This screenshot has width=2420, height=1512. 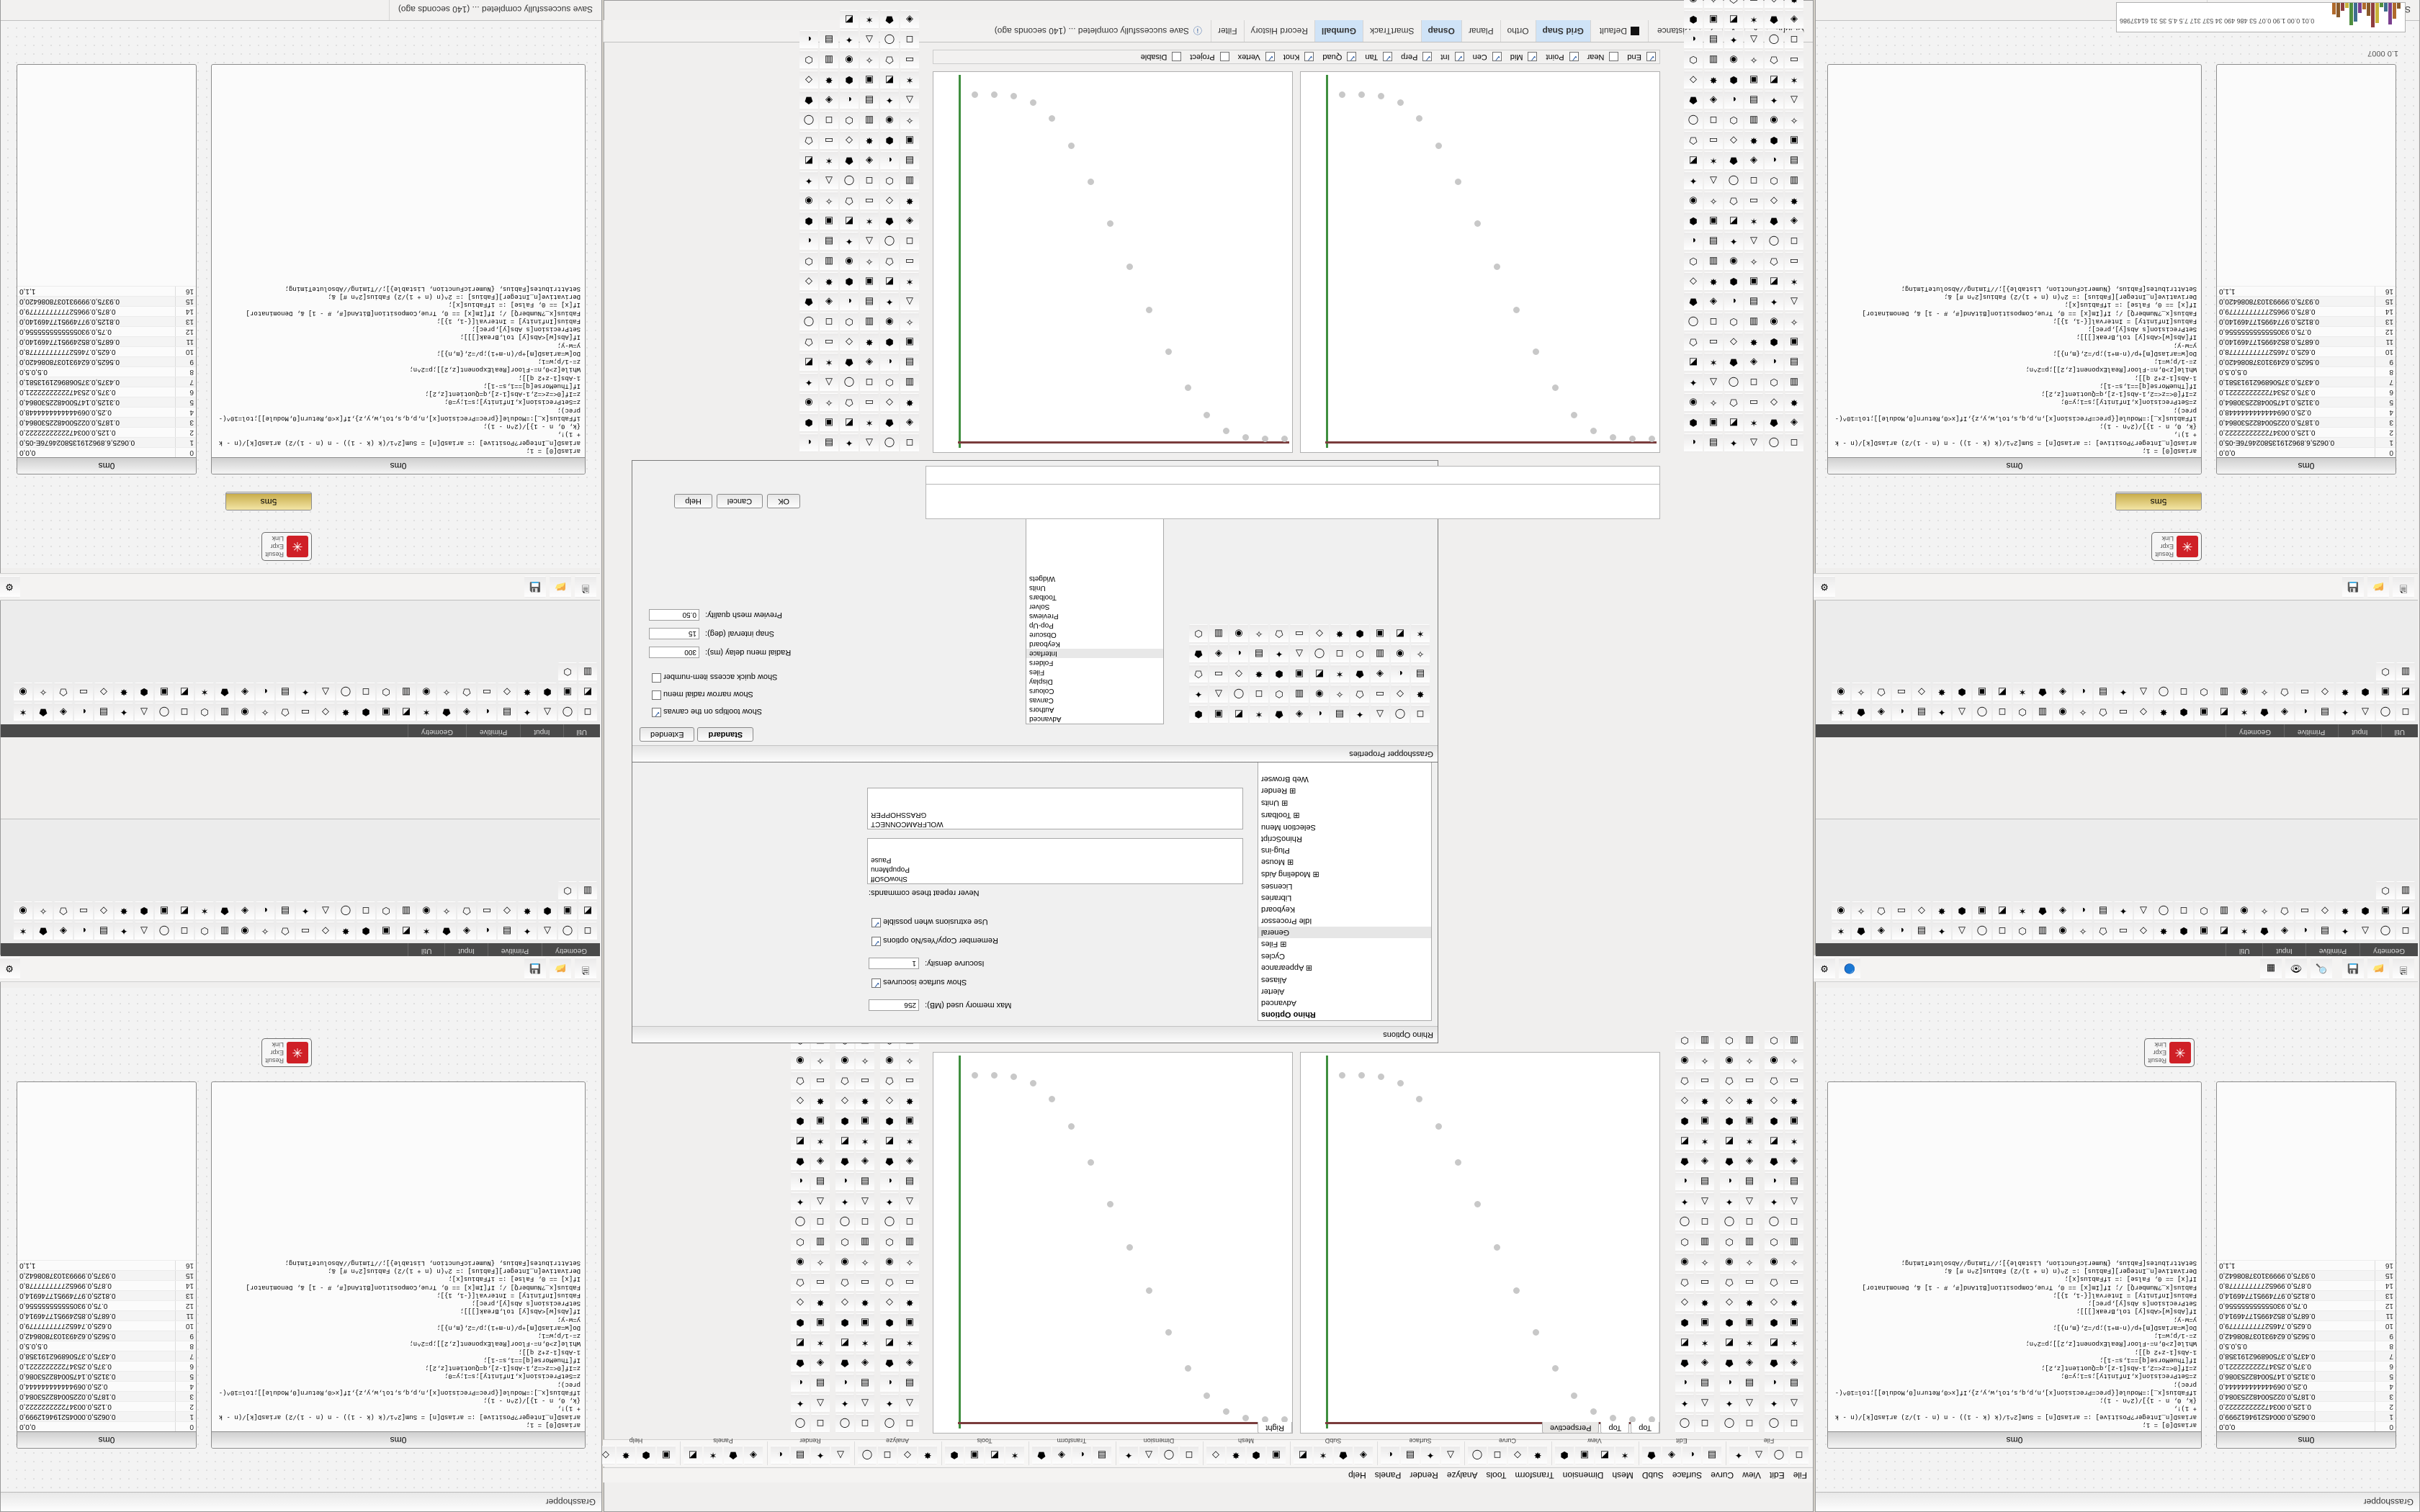 I want to click on options-tree-item-mouse: ⊞ Mouse, so click(x=1277, y=862).